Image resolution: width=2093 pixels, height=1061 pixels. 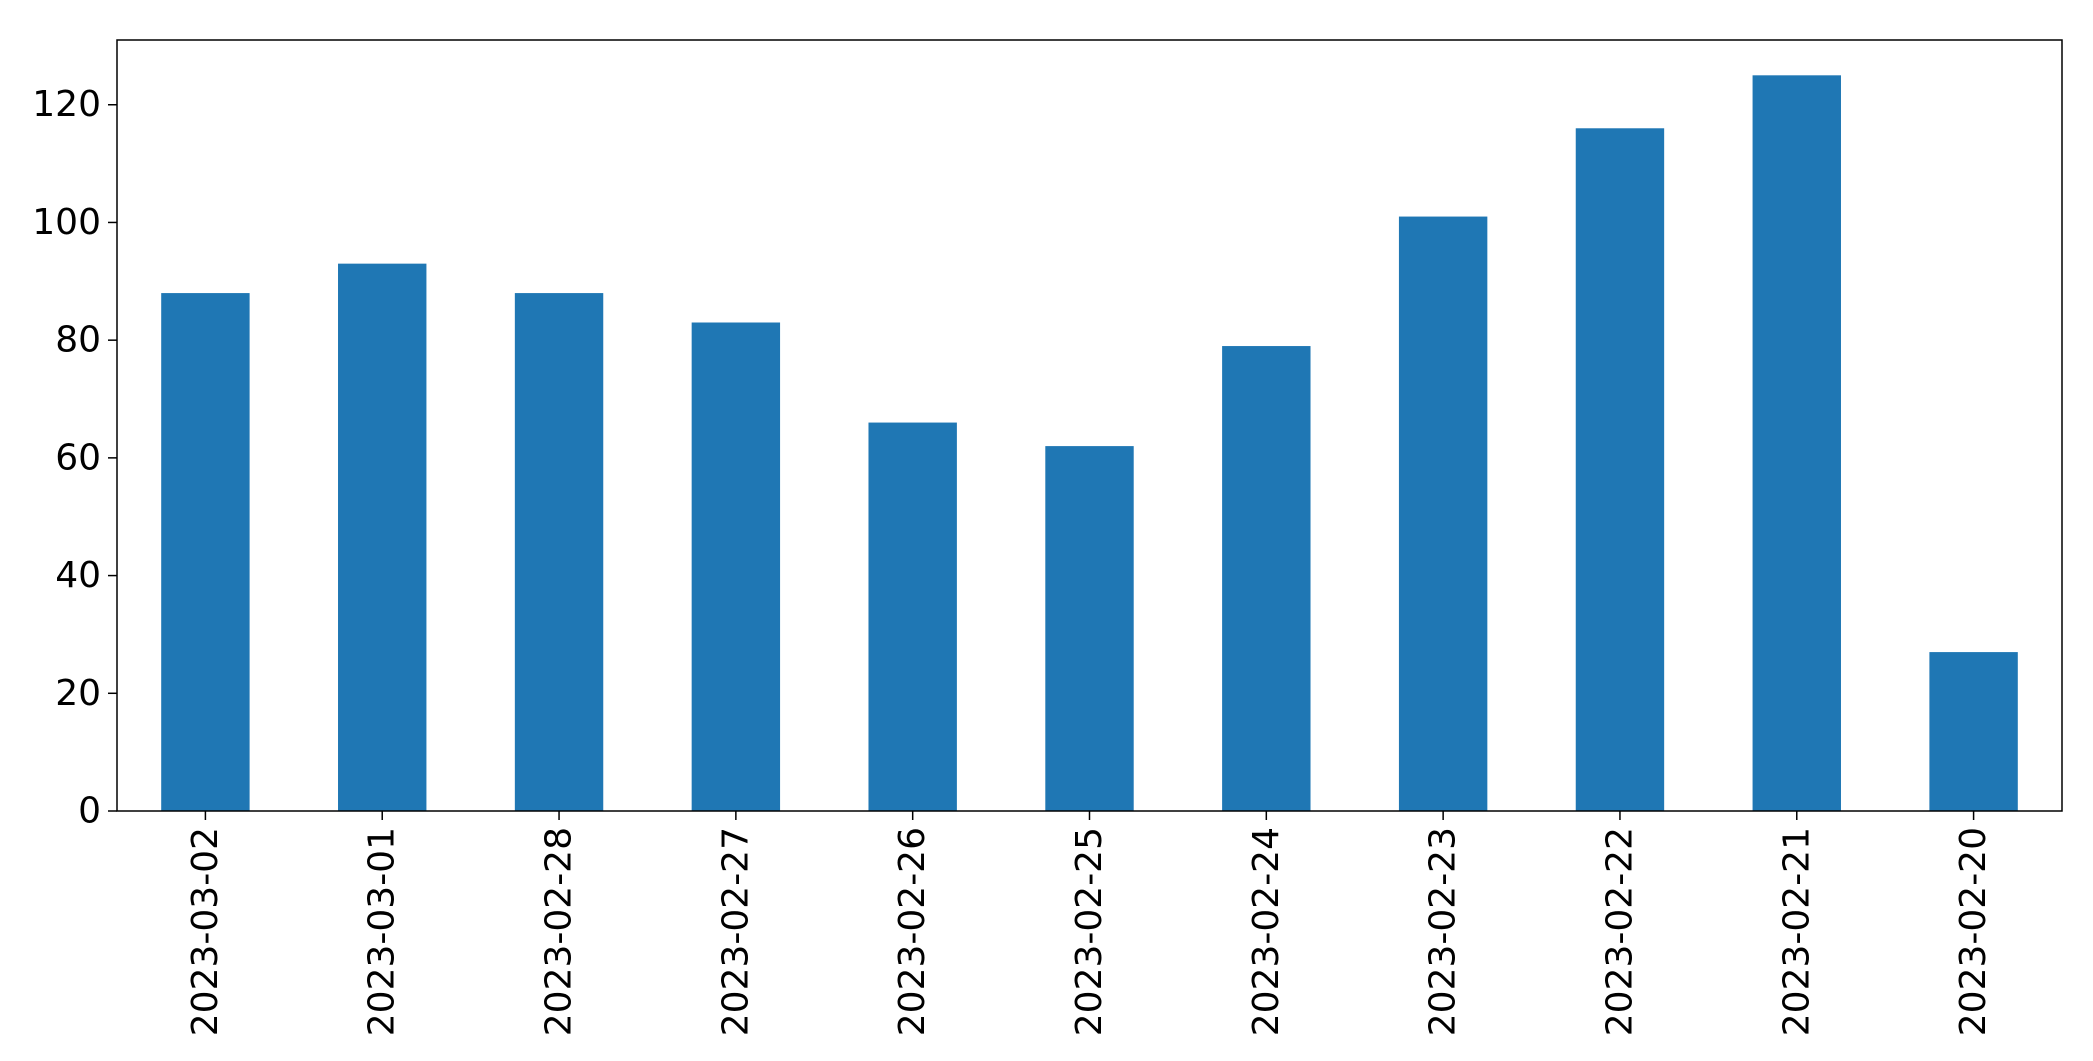 I want to click on y-tick-label: 40, so click(x=78, y=575).